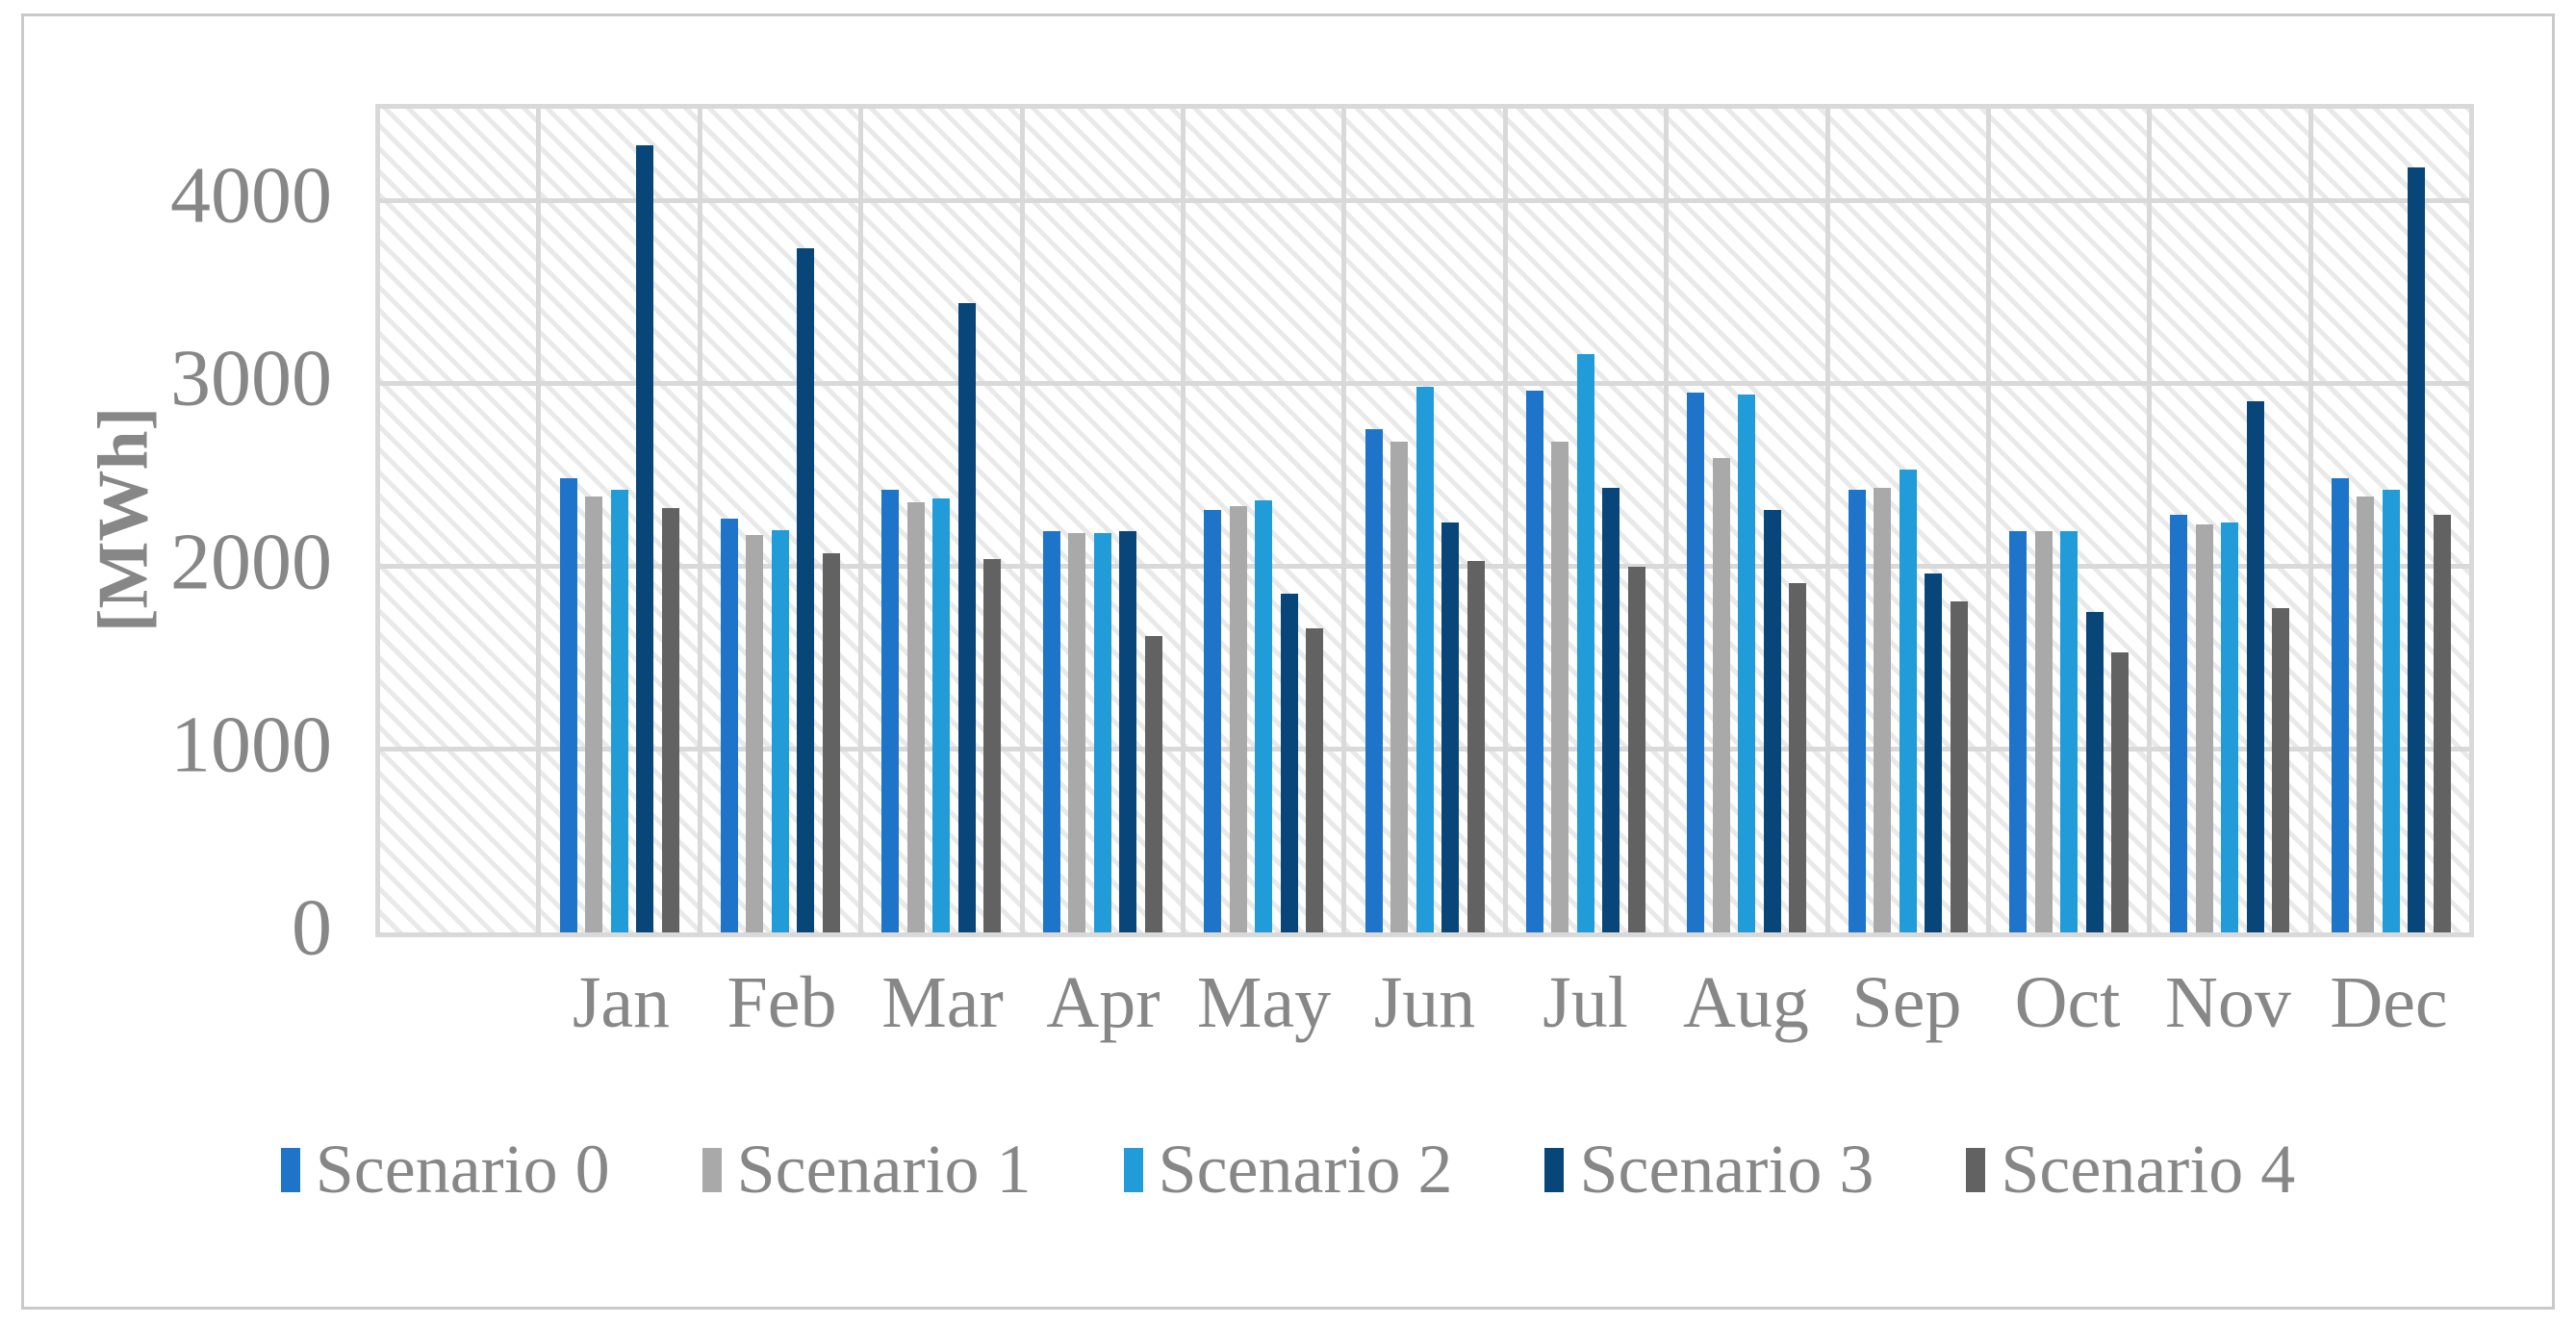 This screenshot has height=1325, width=2576. What do you see at coordinates (670, 719) in the screenshot?
I see `bar-scenario-4-jan` at bounding box center [670, 719].